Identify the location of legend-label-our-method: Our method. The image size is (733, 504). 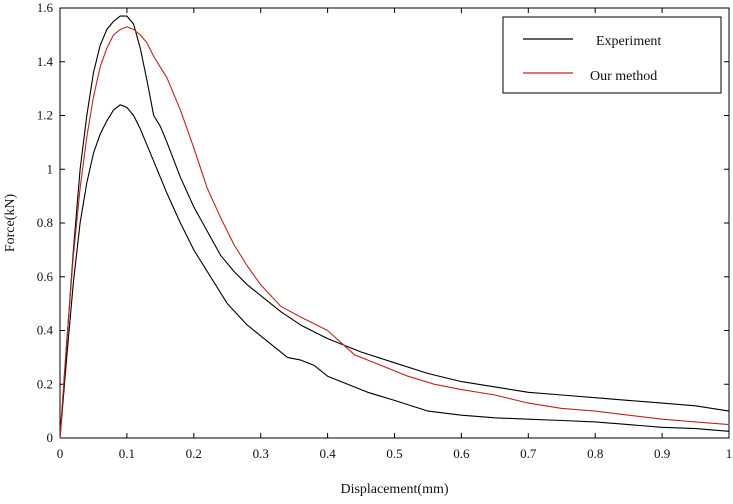
(623, 76).